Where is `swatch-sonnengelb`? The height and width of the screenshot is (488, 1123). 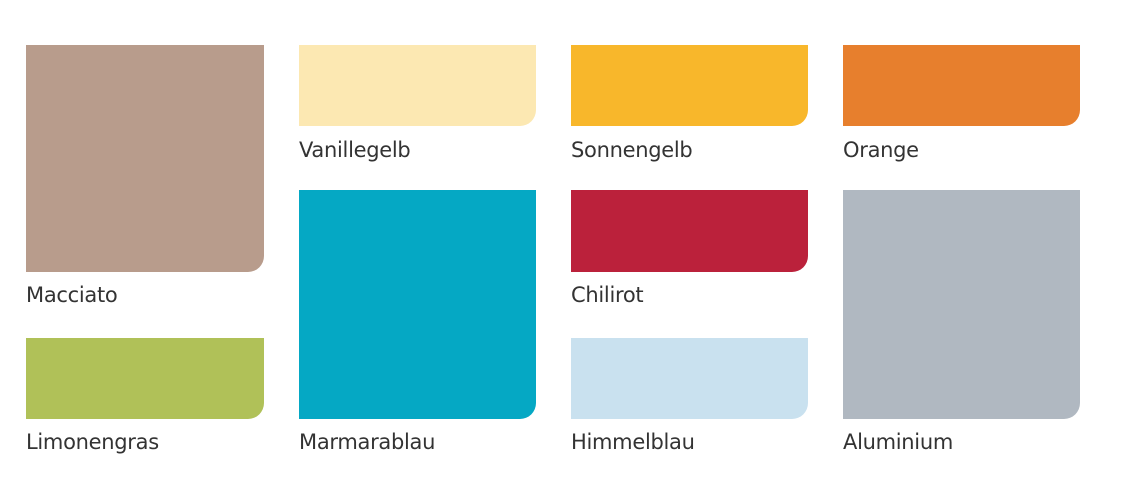
swatch-sonnengelb is located at coordinates (689, 85).